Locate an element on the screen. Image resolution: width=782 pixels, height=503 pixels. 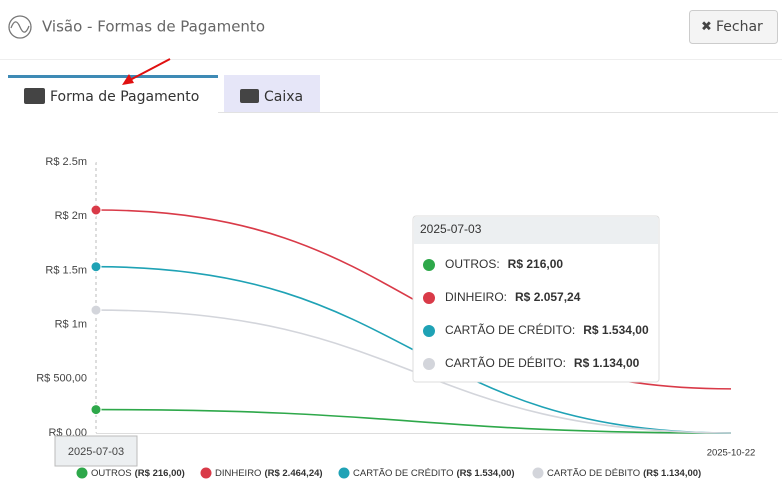
legend-label: DINHEIRO (R$ 2.464,24) is located at coordinates (269, 473).